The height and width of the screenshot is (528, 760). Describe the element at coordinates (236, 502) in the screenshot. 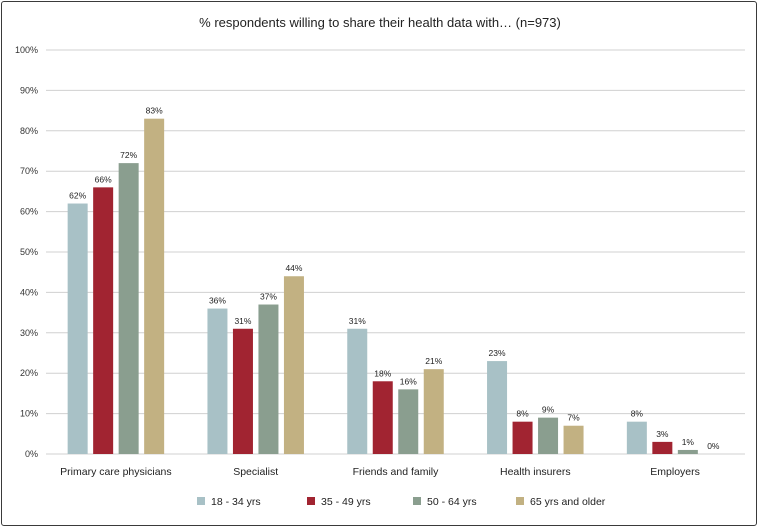

I see `legend-label: 18 - 34 yrs` at that location.